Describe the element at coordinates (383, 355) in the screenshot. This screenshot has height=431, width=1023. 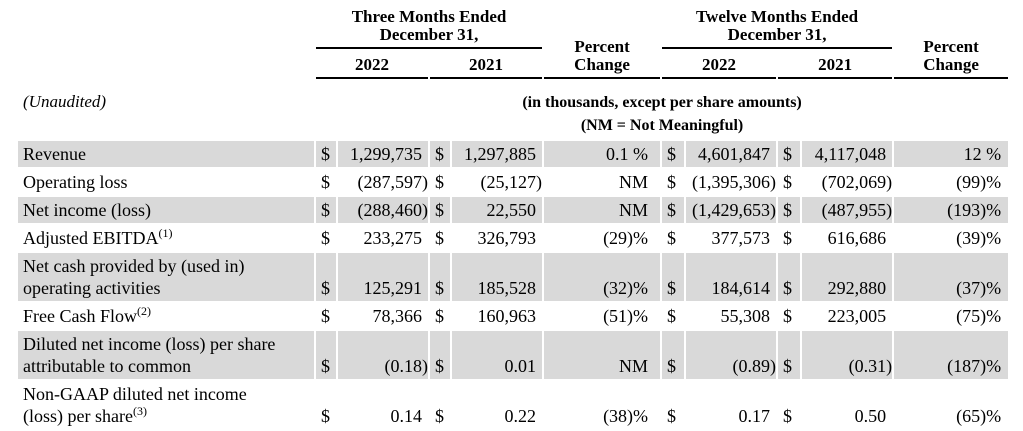
I see `amount-cell-tm-2022: (0.18)` at that location.